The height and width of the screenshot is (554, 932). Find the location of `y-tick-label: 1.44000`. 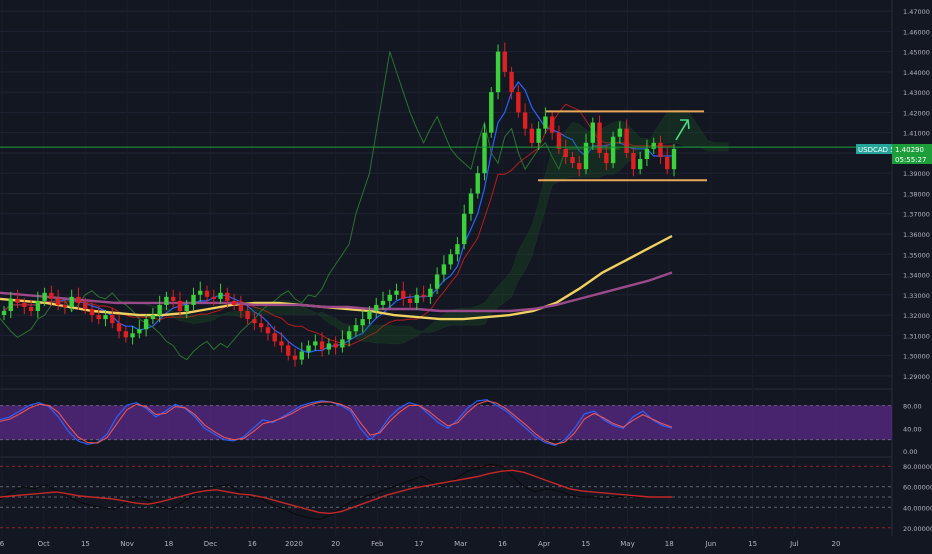

y-tick-label: 1.44000 is located at coordinates (916, 73).